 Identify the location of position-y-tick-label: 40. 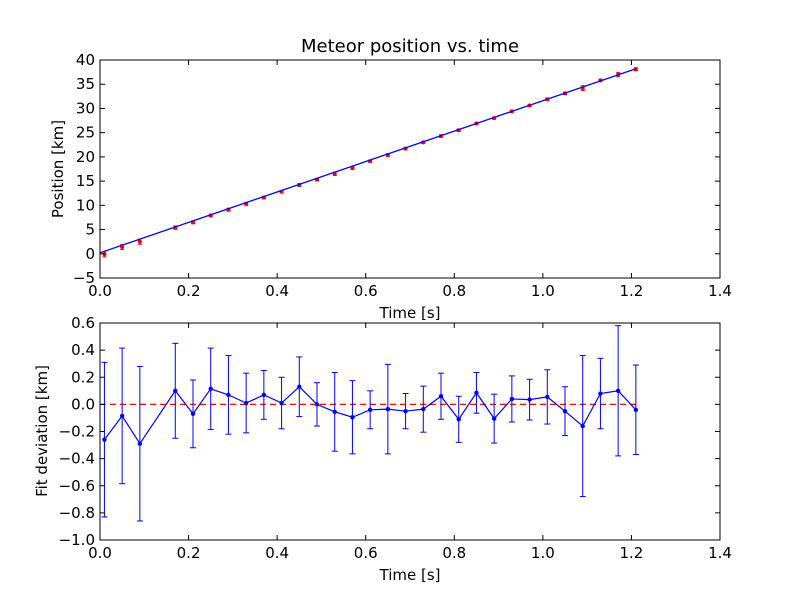
(85, 60).